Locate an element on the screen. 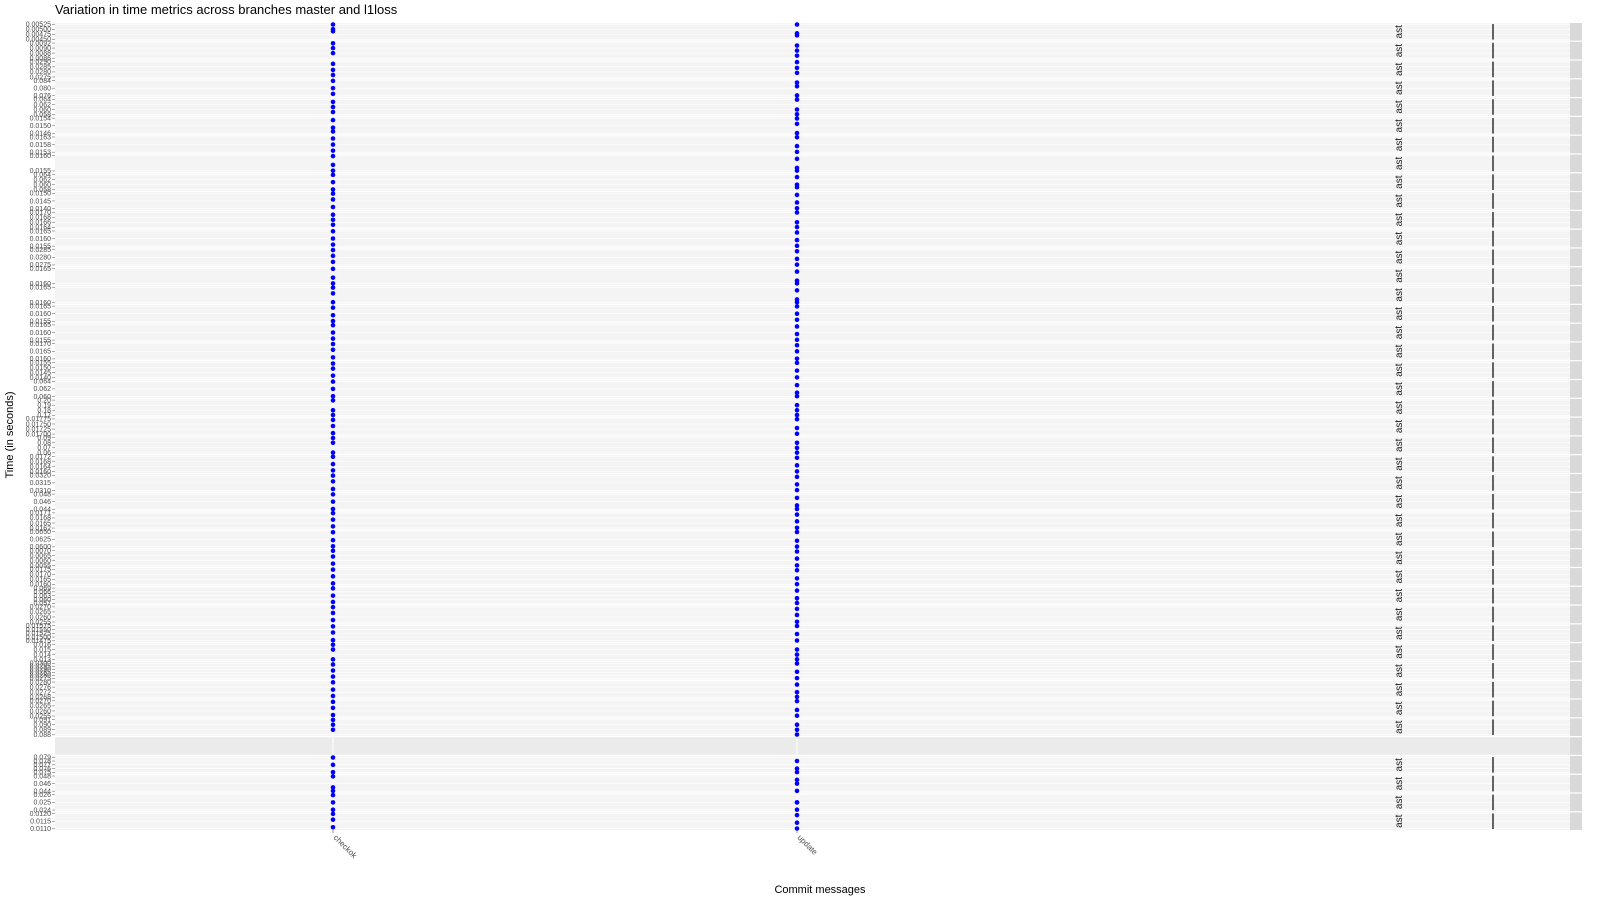 Image resolution: width=1600 pixels, height=900 pixels. y-tick-label: 0.00525 is located at coordinates (38, 25).